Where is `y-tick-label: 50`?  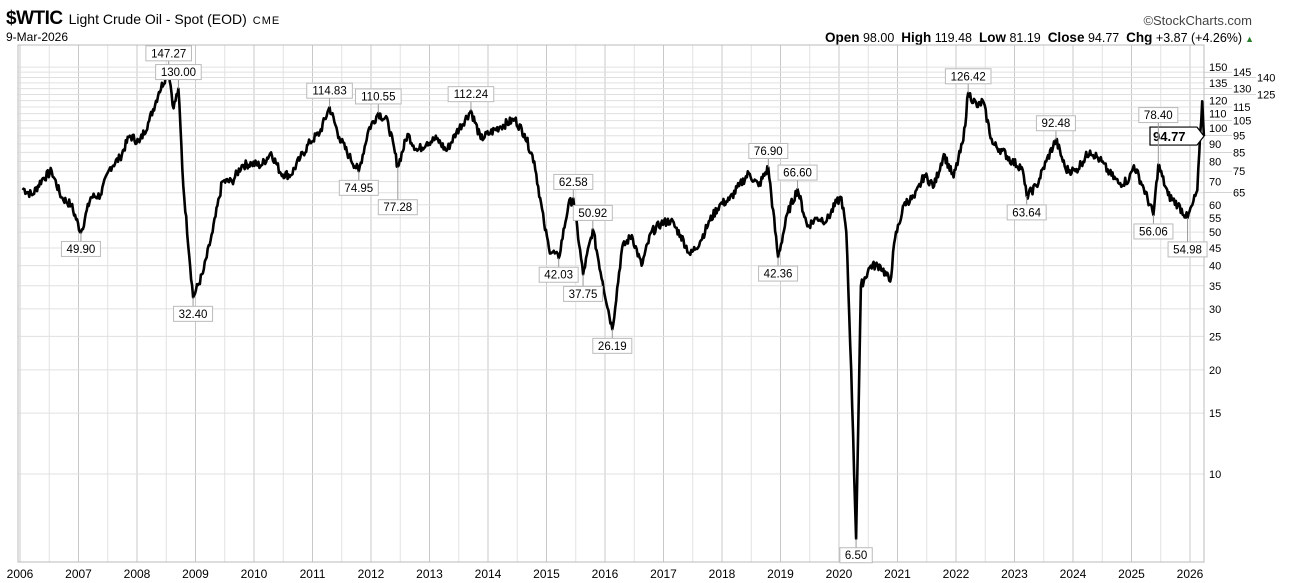 y-tick-label: 50 is located at coordinates (1215, 233).